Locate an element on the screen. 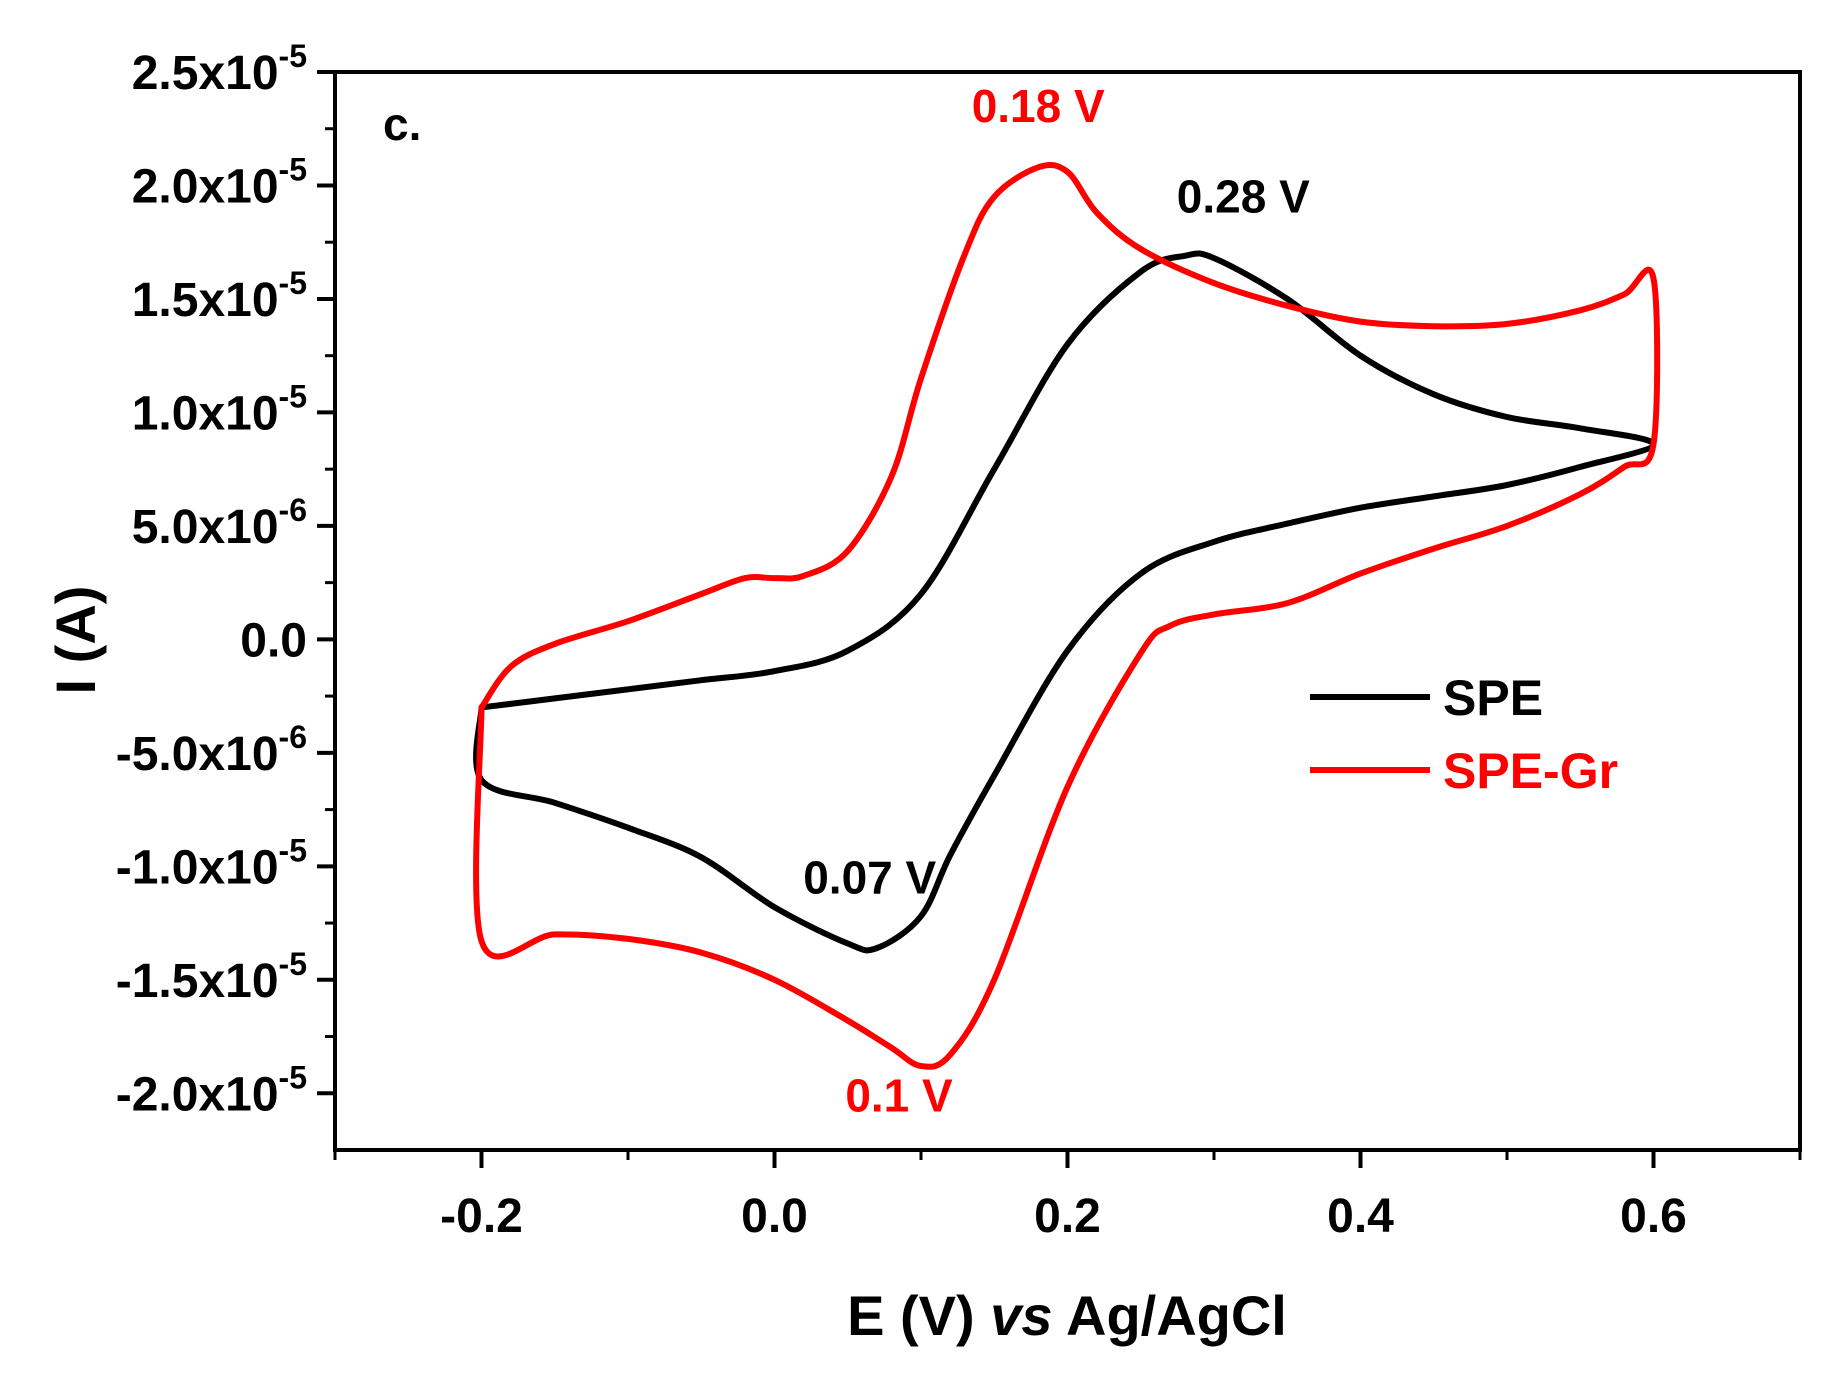 Image resolution: width=1833 pixels, height=1374 pixels. y-tick-label: 5.0x10⁻⁶ is located at coordinates (219, 523).